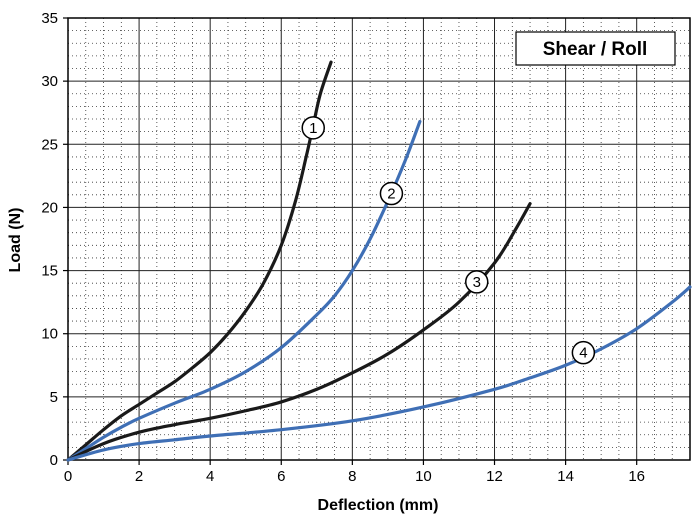 The image size is (700, 521). I want to click on x-tick-label: 4, so click(210, 476).